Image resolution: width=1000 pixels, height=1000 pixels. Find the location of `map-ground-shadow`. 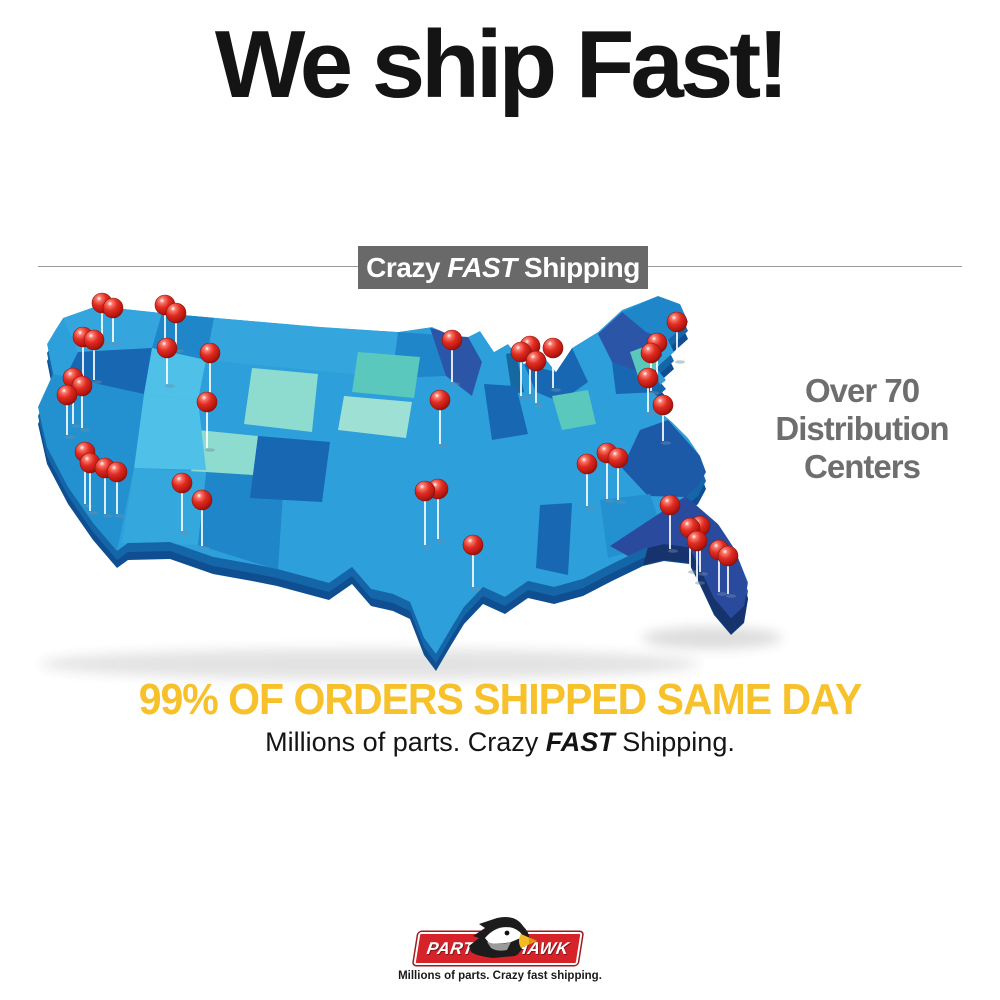

map-ground-shadow is located at coordinates (411, 653).